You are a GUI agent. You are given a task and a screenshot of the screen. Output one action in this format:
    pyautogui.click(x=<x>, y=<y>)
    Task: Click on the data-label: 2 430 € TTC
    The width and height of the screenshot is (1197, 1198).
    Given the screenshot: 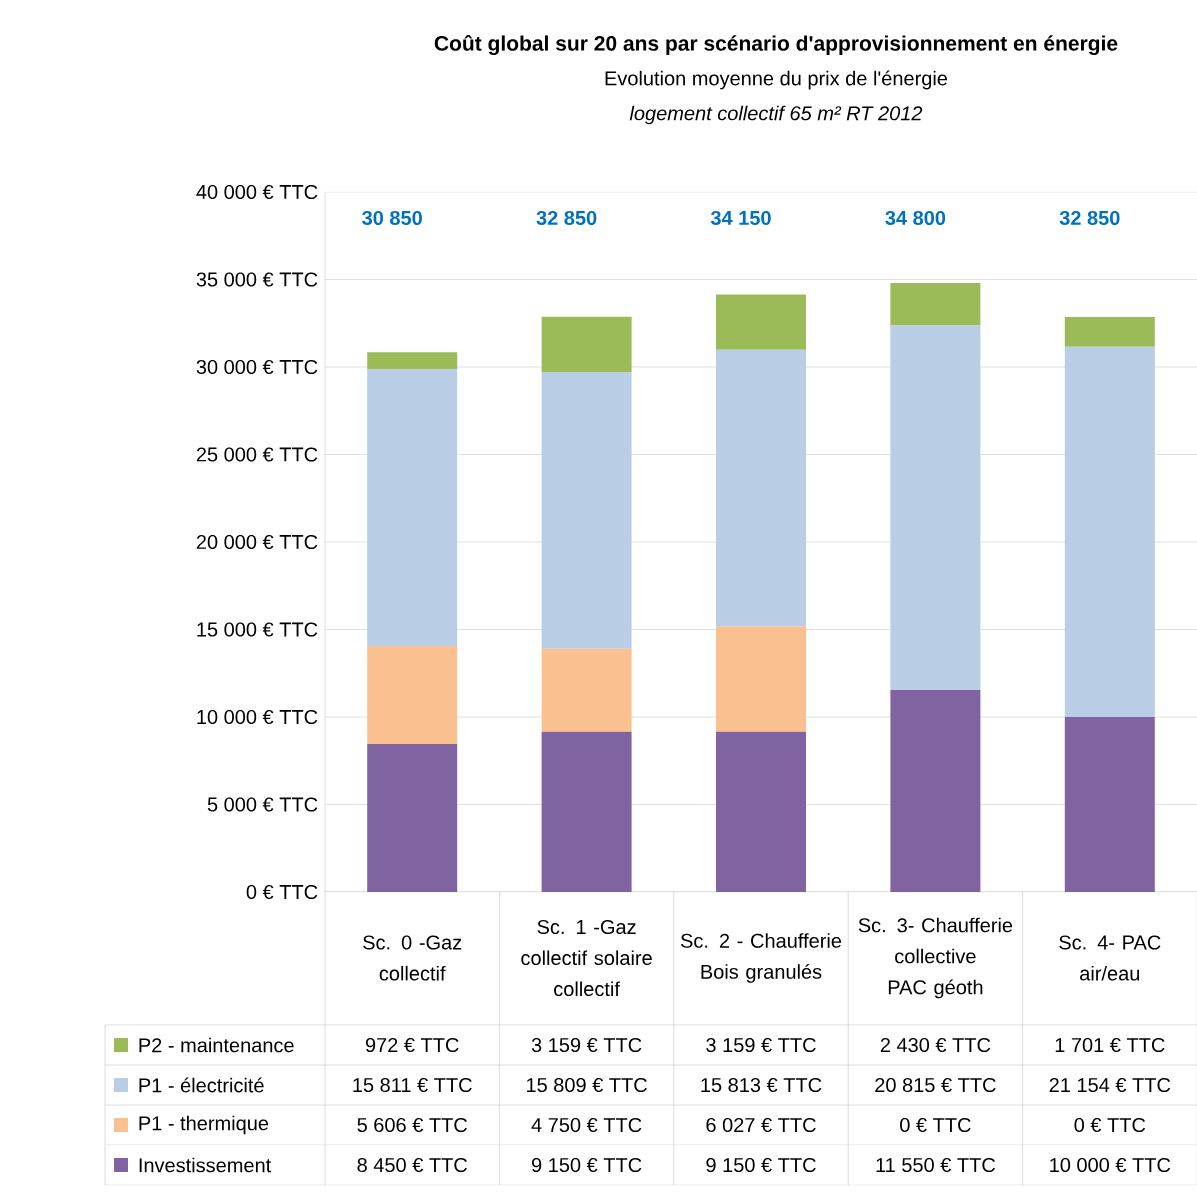 What is the action you would take?
    pyautogui.click(x=935, y=1045)
    